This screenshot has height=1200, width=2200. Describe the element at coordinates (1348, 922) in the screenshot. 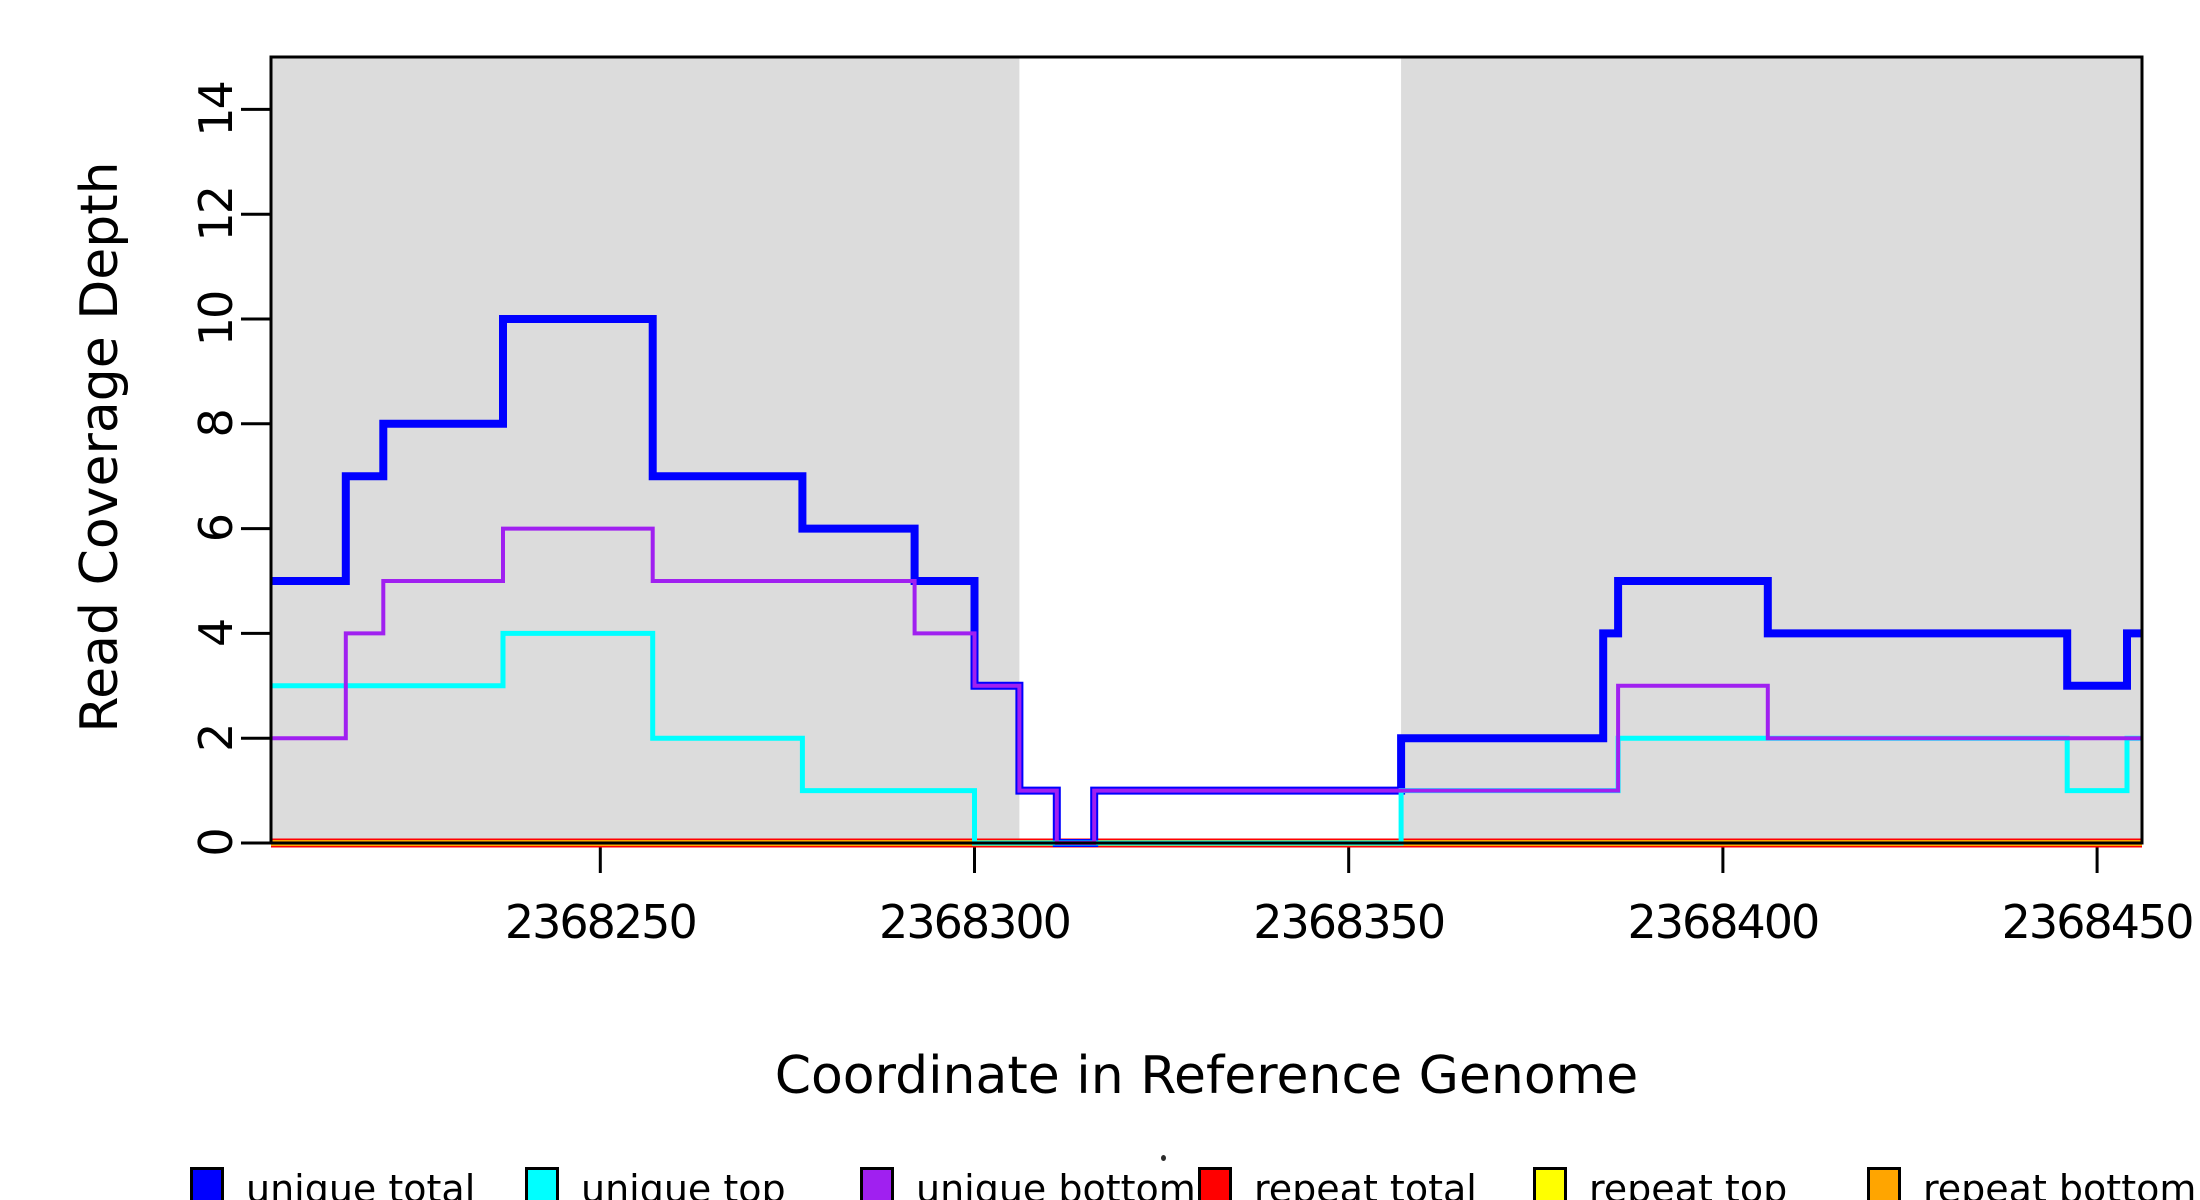

I see `x-tick-label: 2368350` at that location.